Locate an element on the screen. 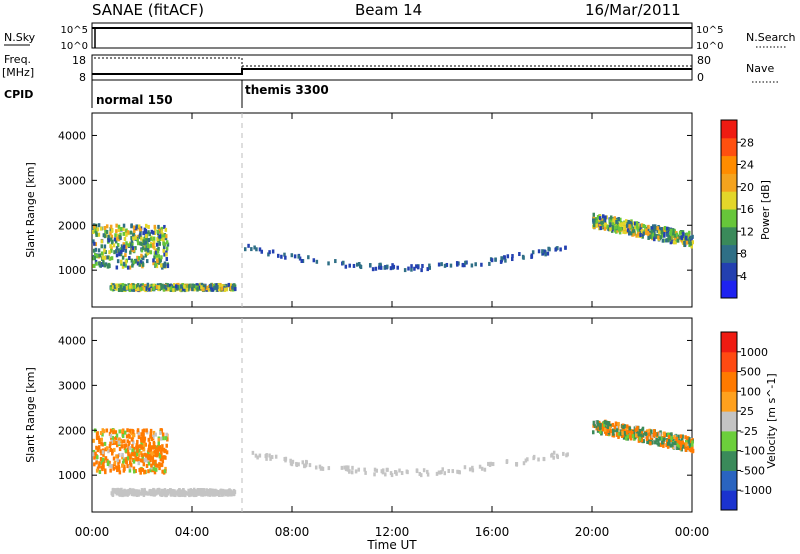  nsky-panel: N.Sky 10^5 10^0 10^5 10^0 N.Search is located at coordinates (400, 37).